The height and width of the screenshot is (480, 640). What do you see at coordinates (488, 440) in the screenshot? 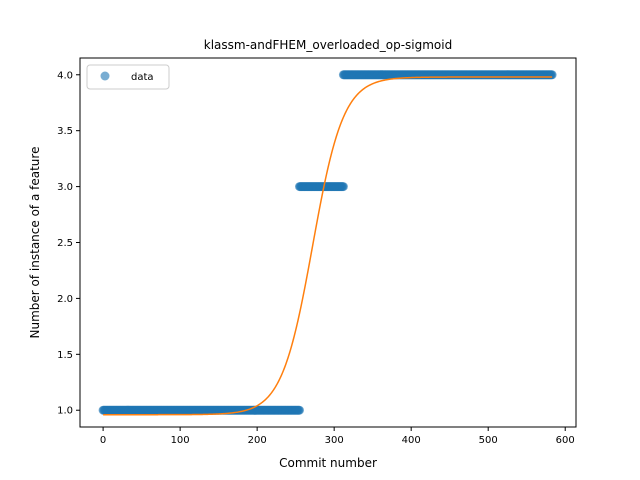
I see `x-tick-label: 500` at bounding box center [488, 440].